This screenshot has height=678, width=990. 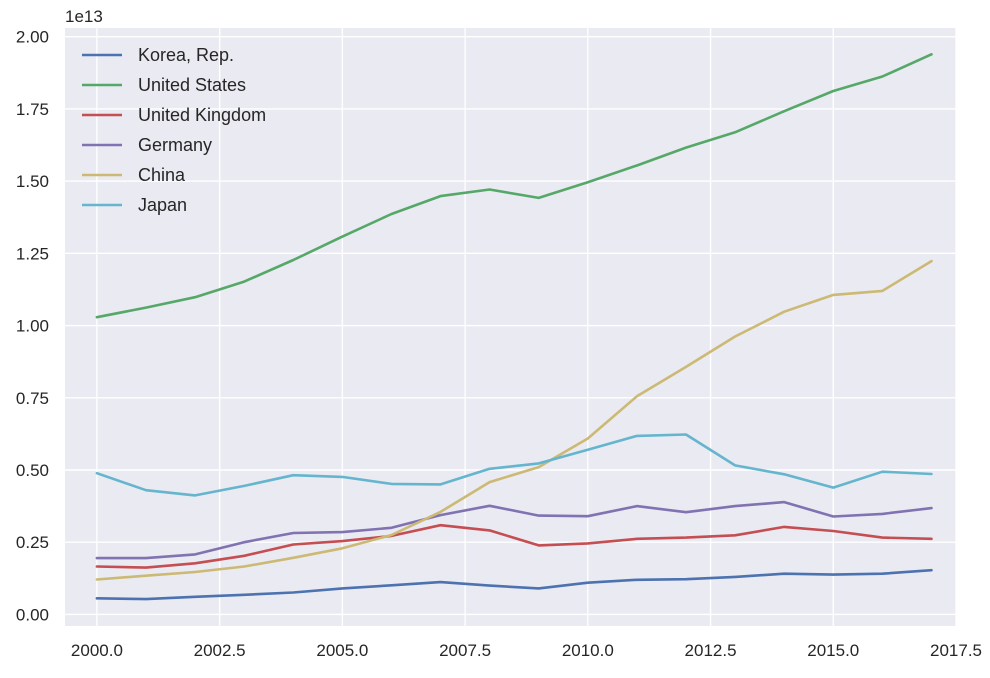 I want to click on x-tick-label: 2017.5, so click(x=956, y=650).